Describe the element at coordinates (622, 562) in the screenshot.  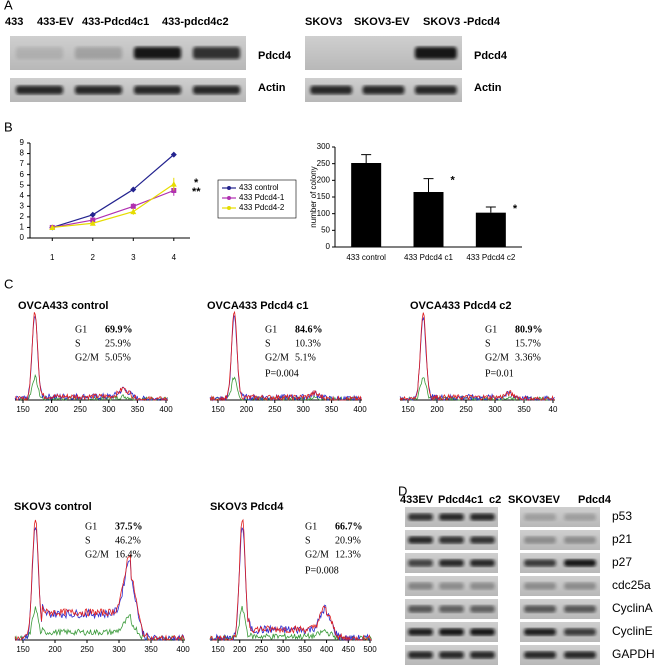
I see `row-label: p27` at that location.